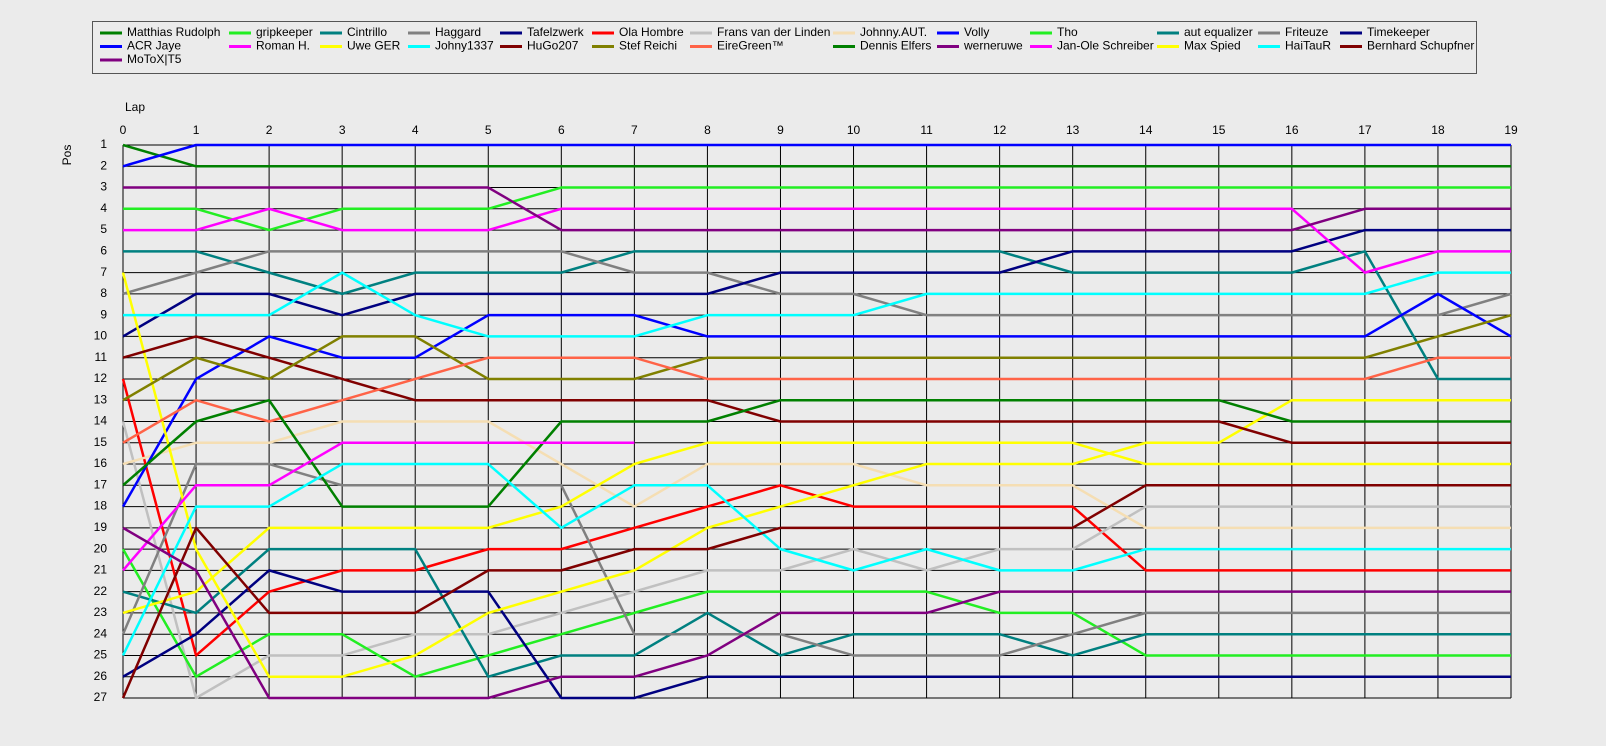 Image resolution: width=1606 pixels, height=746 pixels. Describe the element at coordinates (103, 314) in the screenshot. I see `y-tick-label: 9` at that location.